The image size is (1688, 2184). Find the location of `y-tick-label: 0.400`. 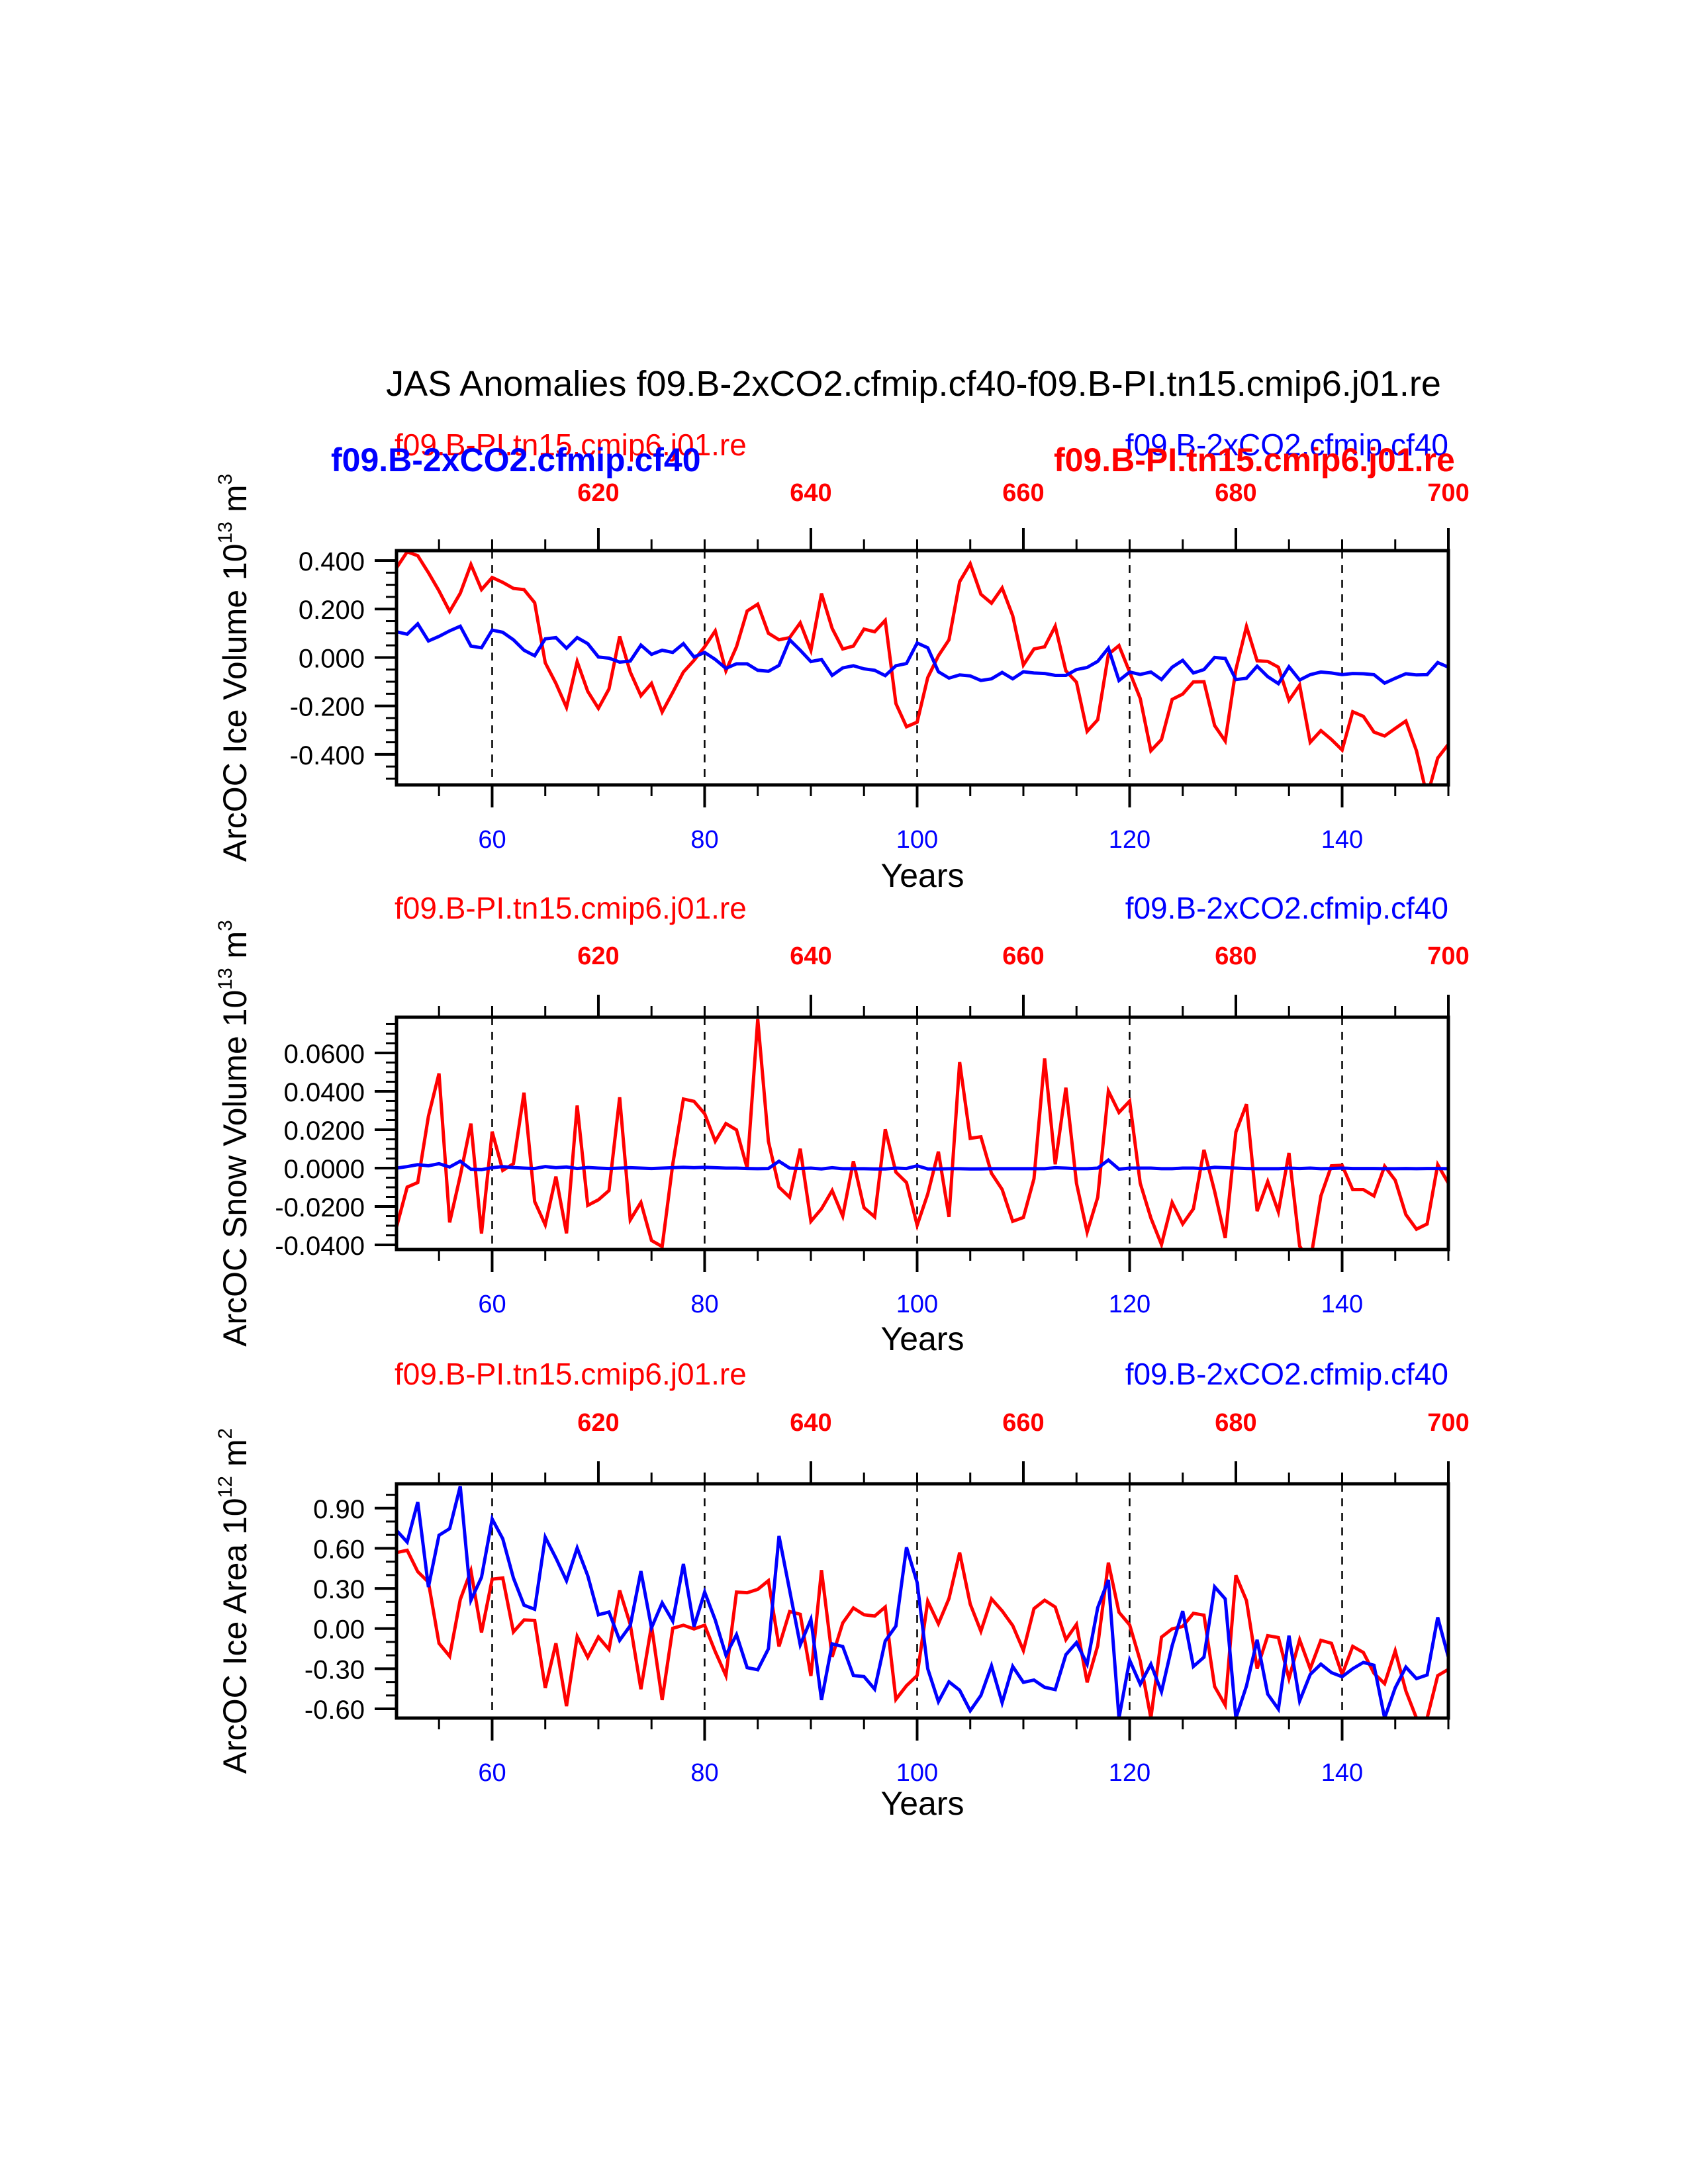

y-tick-label: 0.400 is located at coordinates (332, 561).